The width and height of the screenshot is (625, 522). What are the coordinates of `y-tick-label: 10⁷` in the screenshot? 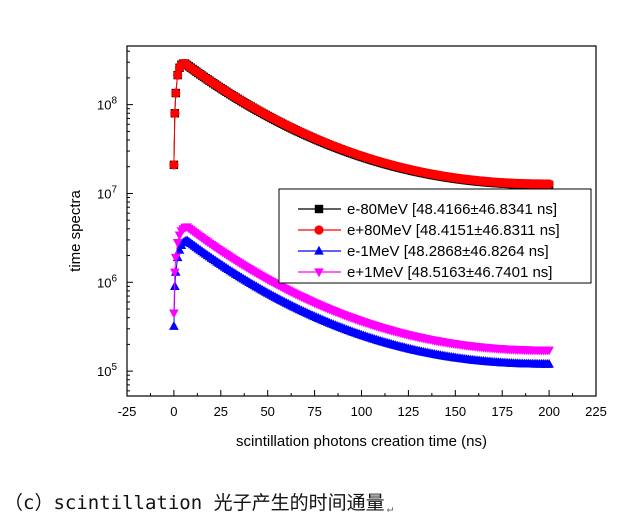 It's located at (107, 192).